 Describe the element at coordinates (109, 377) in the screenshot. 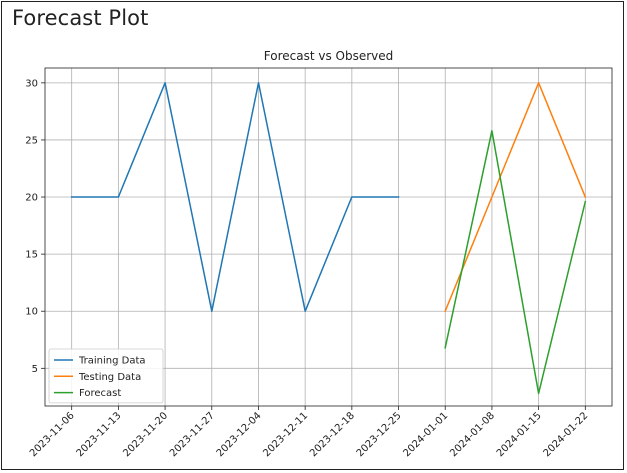

I see `legend-label: Testing Data` at that location.